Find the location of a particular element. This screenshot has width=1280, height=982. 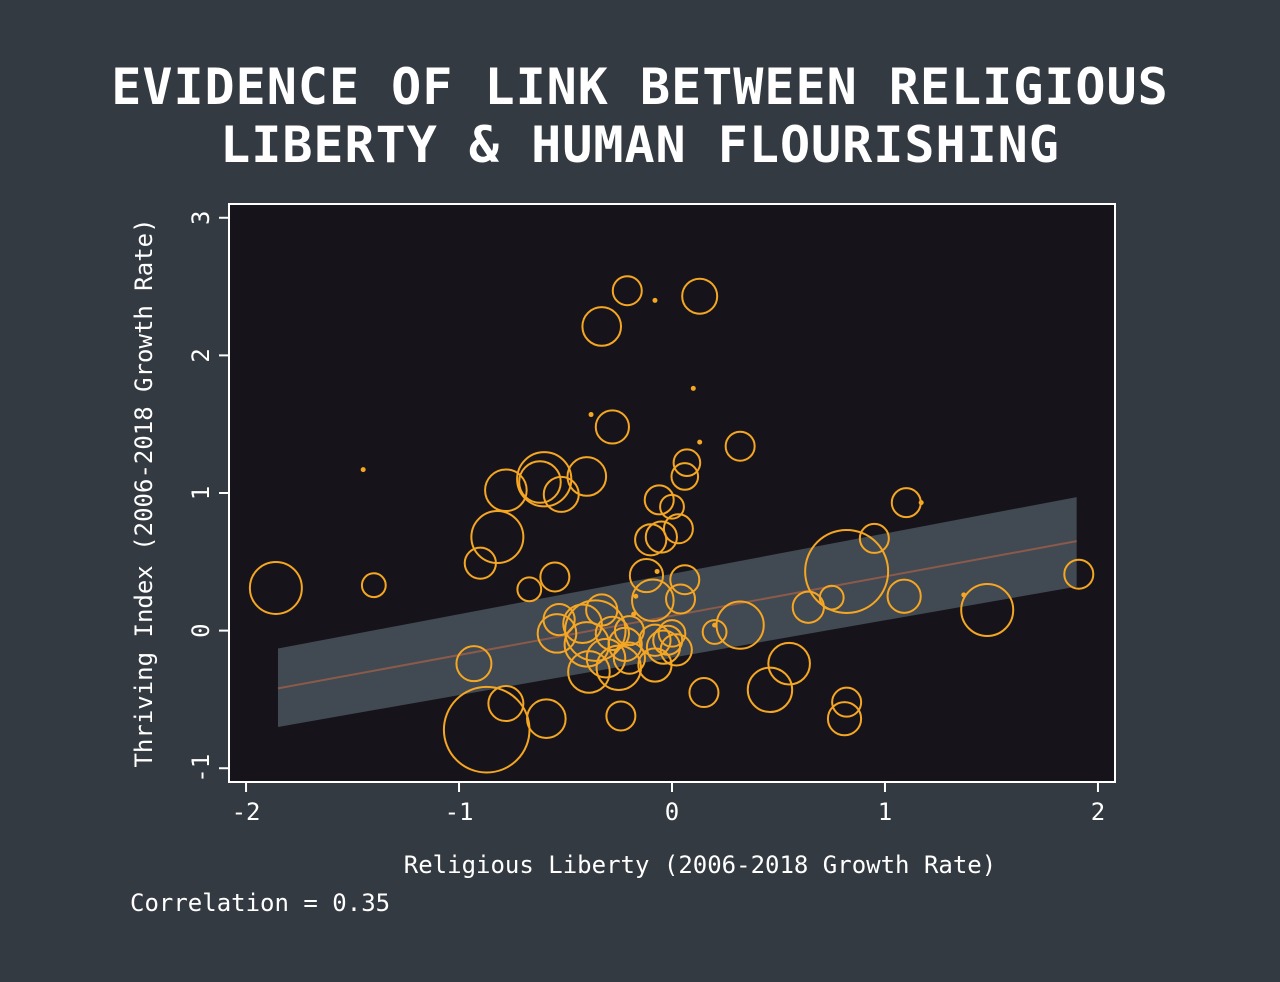

y-tick-label: 0 is located at coordinates (201, 630).